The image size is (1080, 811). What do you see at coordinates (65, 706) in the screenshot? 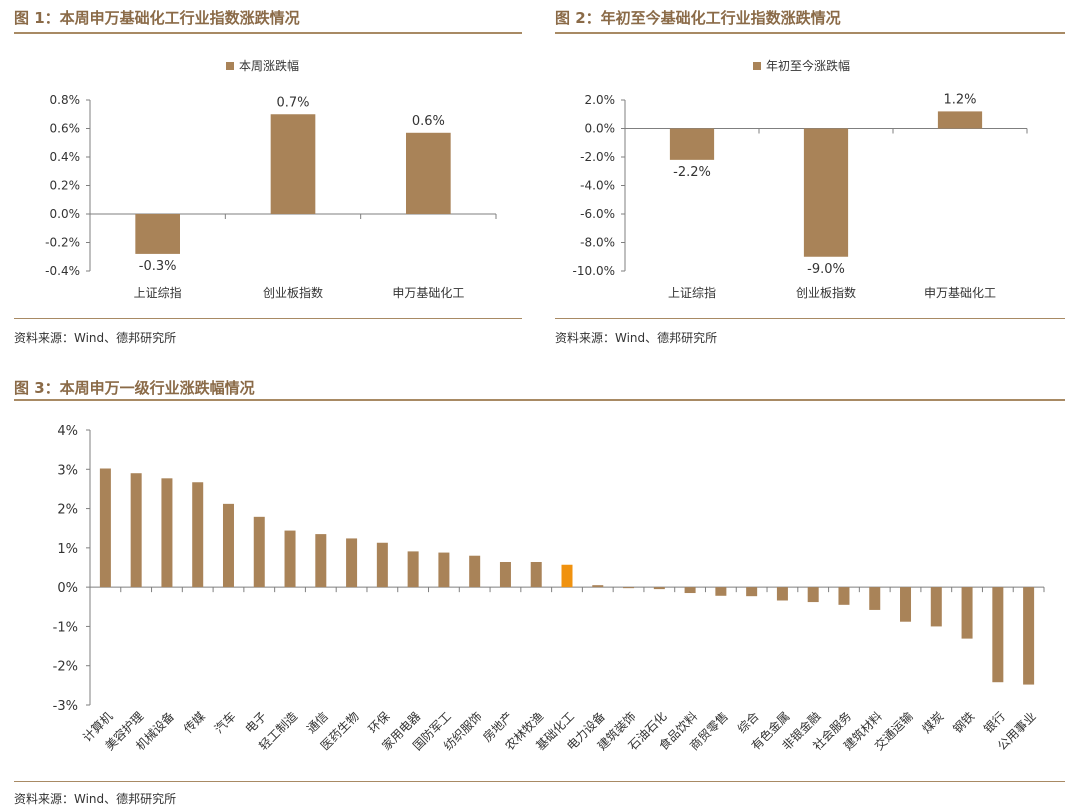
I see `y-tick-label: -3%` at bounding box center [65, 706].